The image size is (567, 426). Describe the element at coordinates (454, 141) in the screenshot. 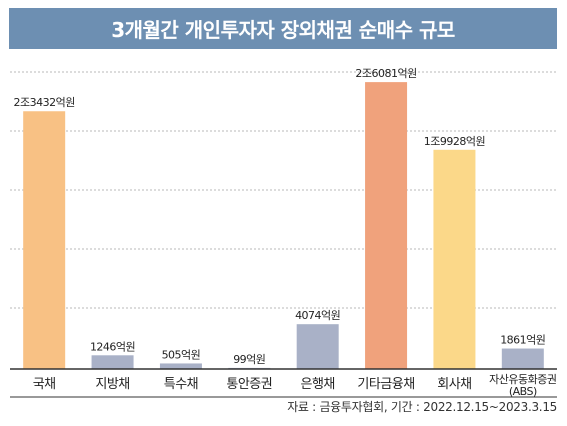

I see `value-label-6: 1조9928억원` at that location.